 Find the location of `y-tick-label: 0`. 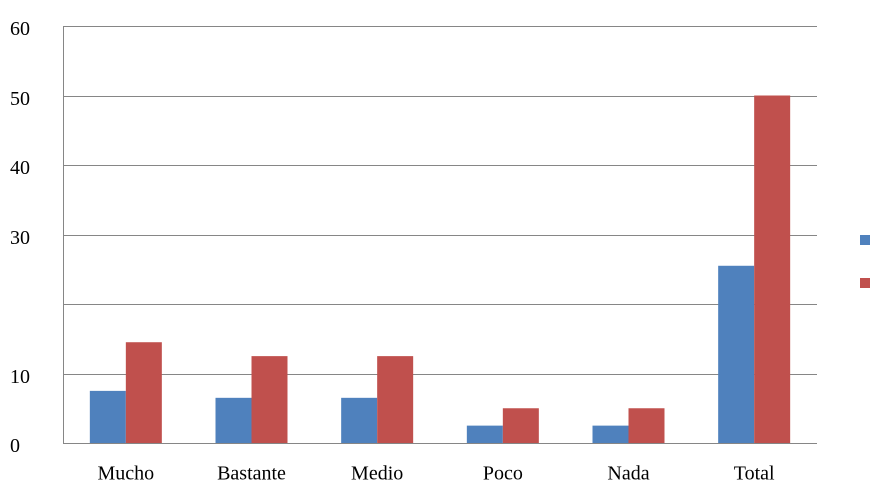

y-tick-label: 0 is located at coordinates (15, 446).